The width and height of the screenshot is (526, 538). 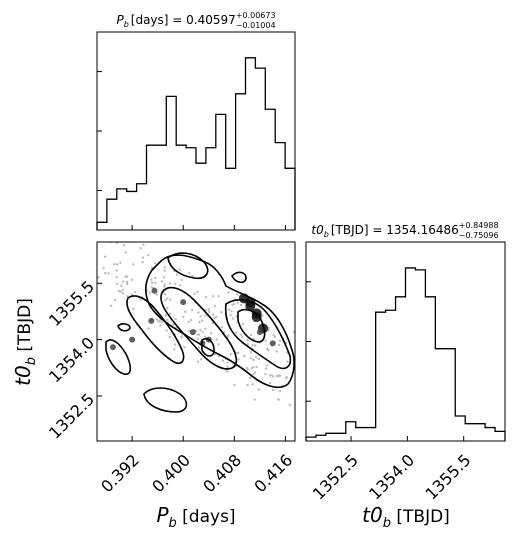 I want to click on contour-lower-blob, so click(x=165, y=400).